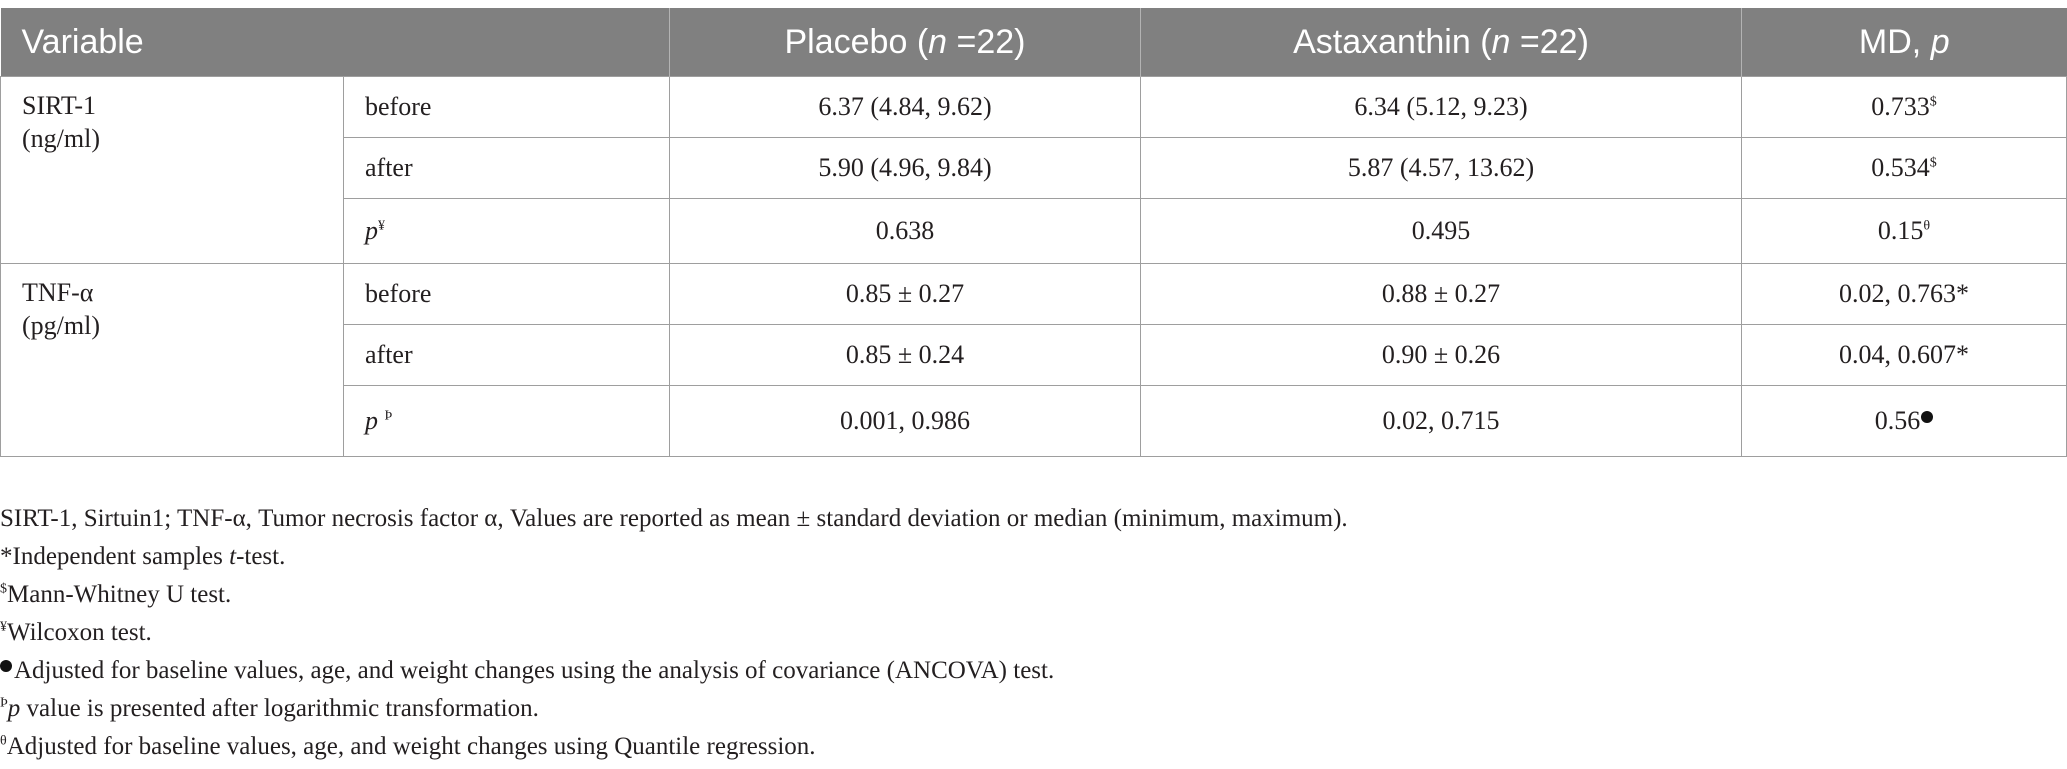 This screenshot has width=2067, height=769. What do you see at coordinates (905, 294) in the screenshot?
I see `placebo-value: 0.85 ± 0.27` at bounding box center [905, 294].